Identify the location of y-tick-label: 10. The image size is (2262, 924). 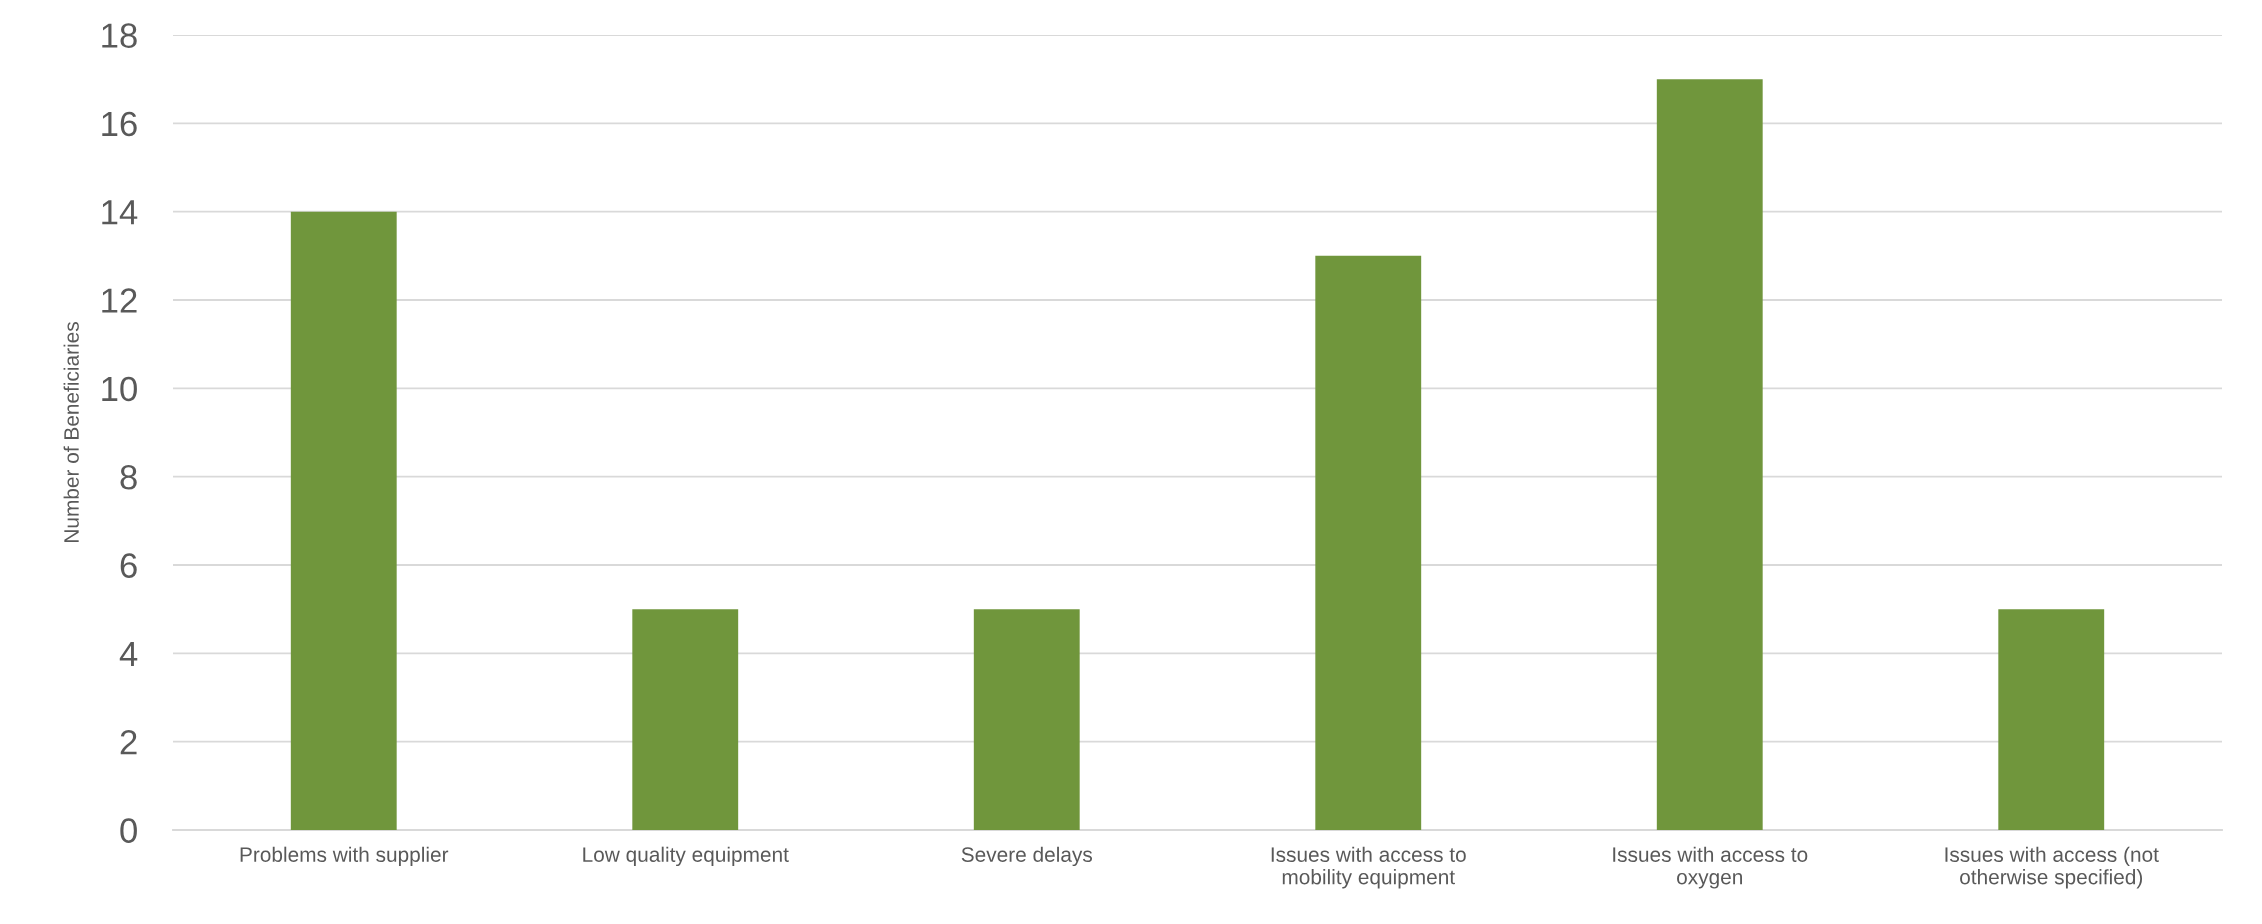
(119, 389).